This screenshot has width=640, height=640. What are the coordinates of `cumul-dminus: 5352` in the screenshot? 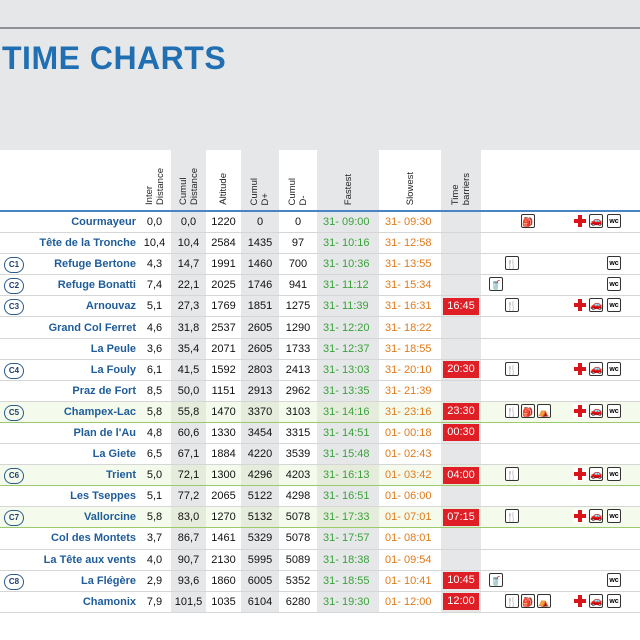 It's located at (298, 581).